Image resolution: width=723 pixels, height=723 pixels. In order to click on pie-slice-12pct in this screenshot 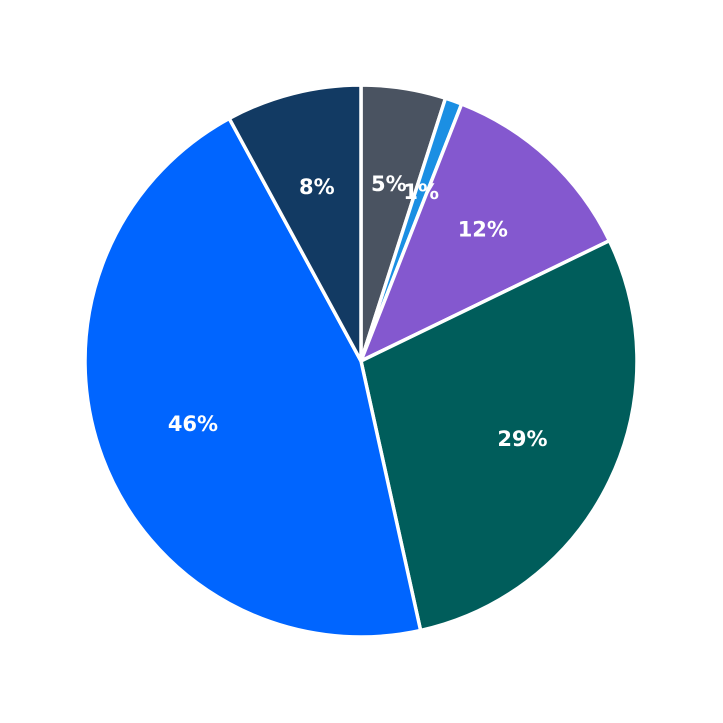, I will do `click(485, 232)`.